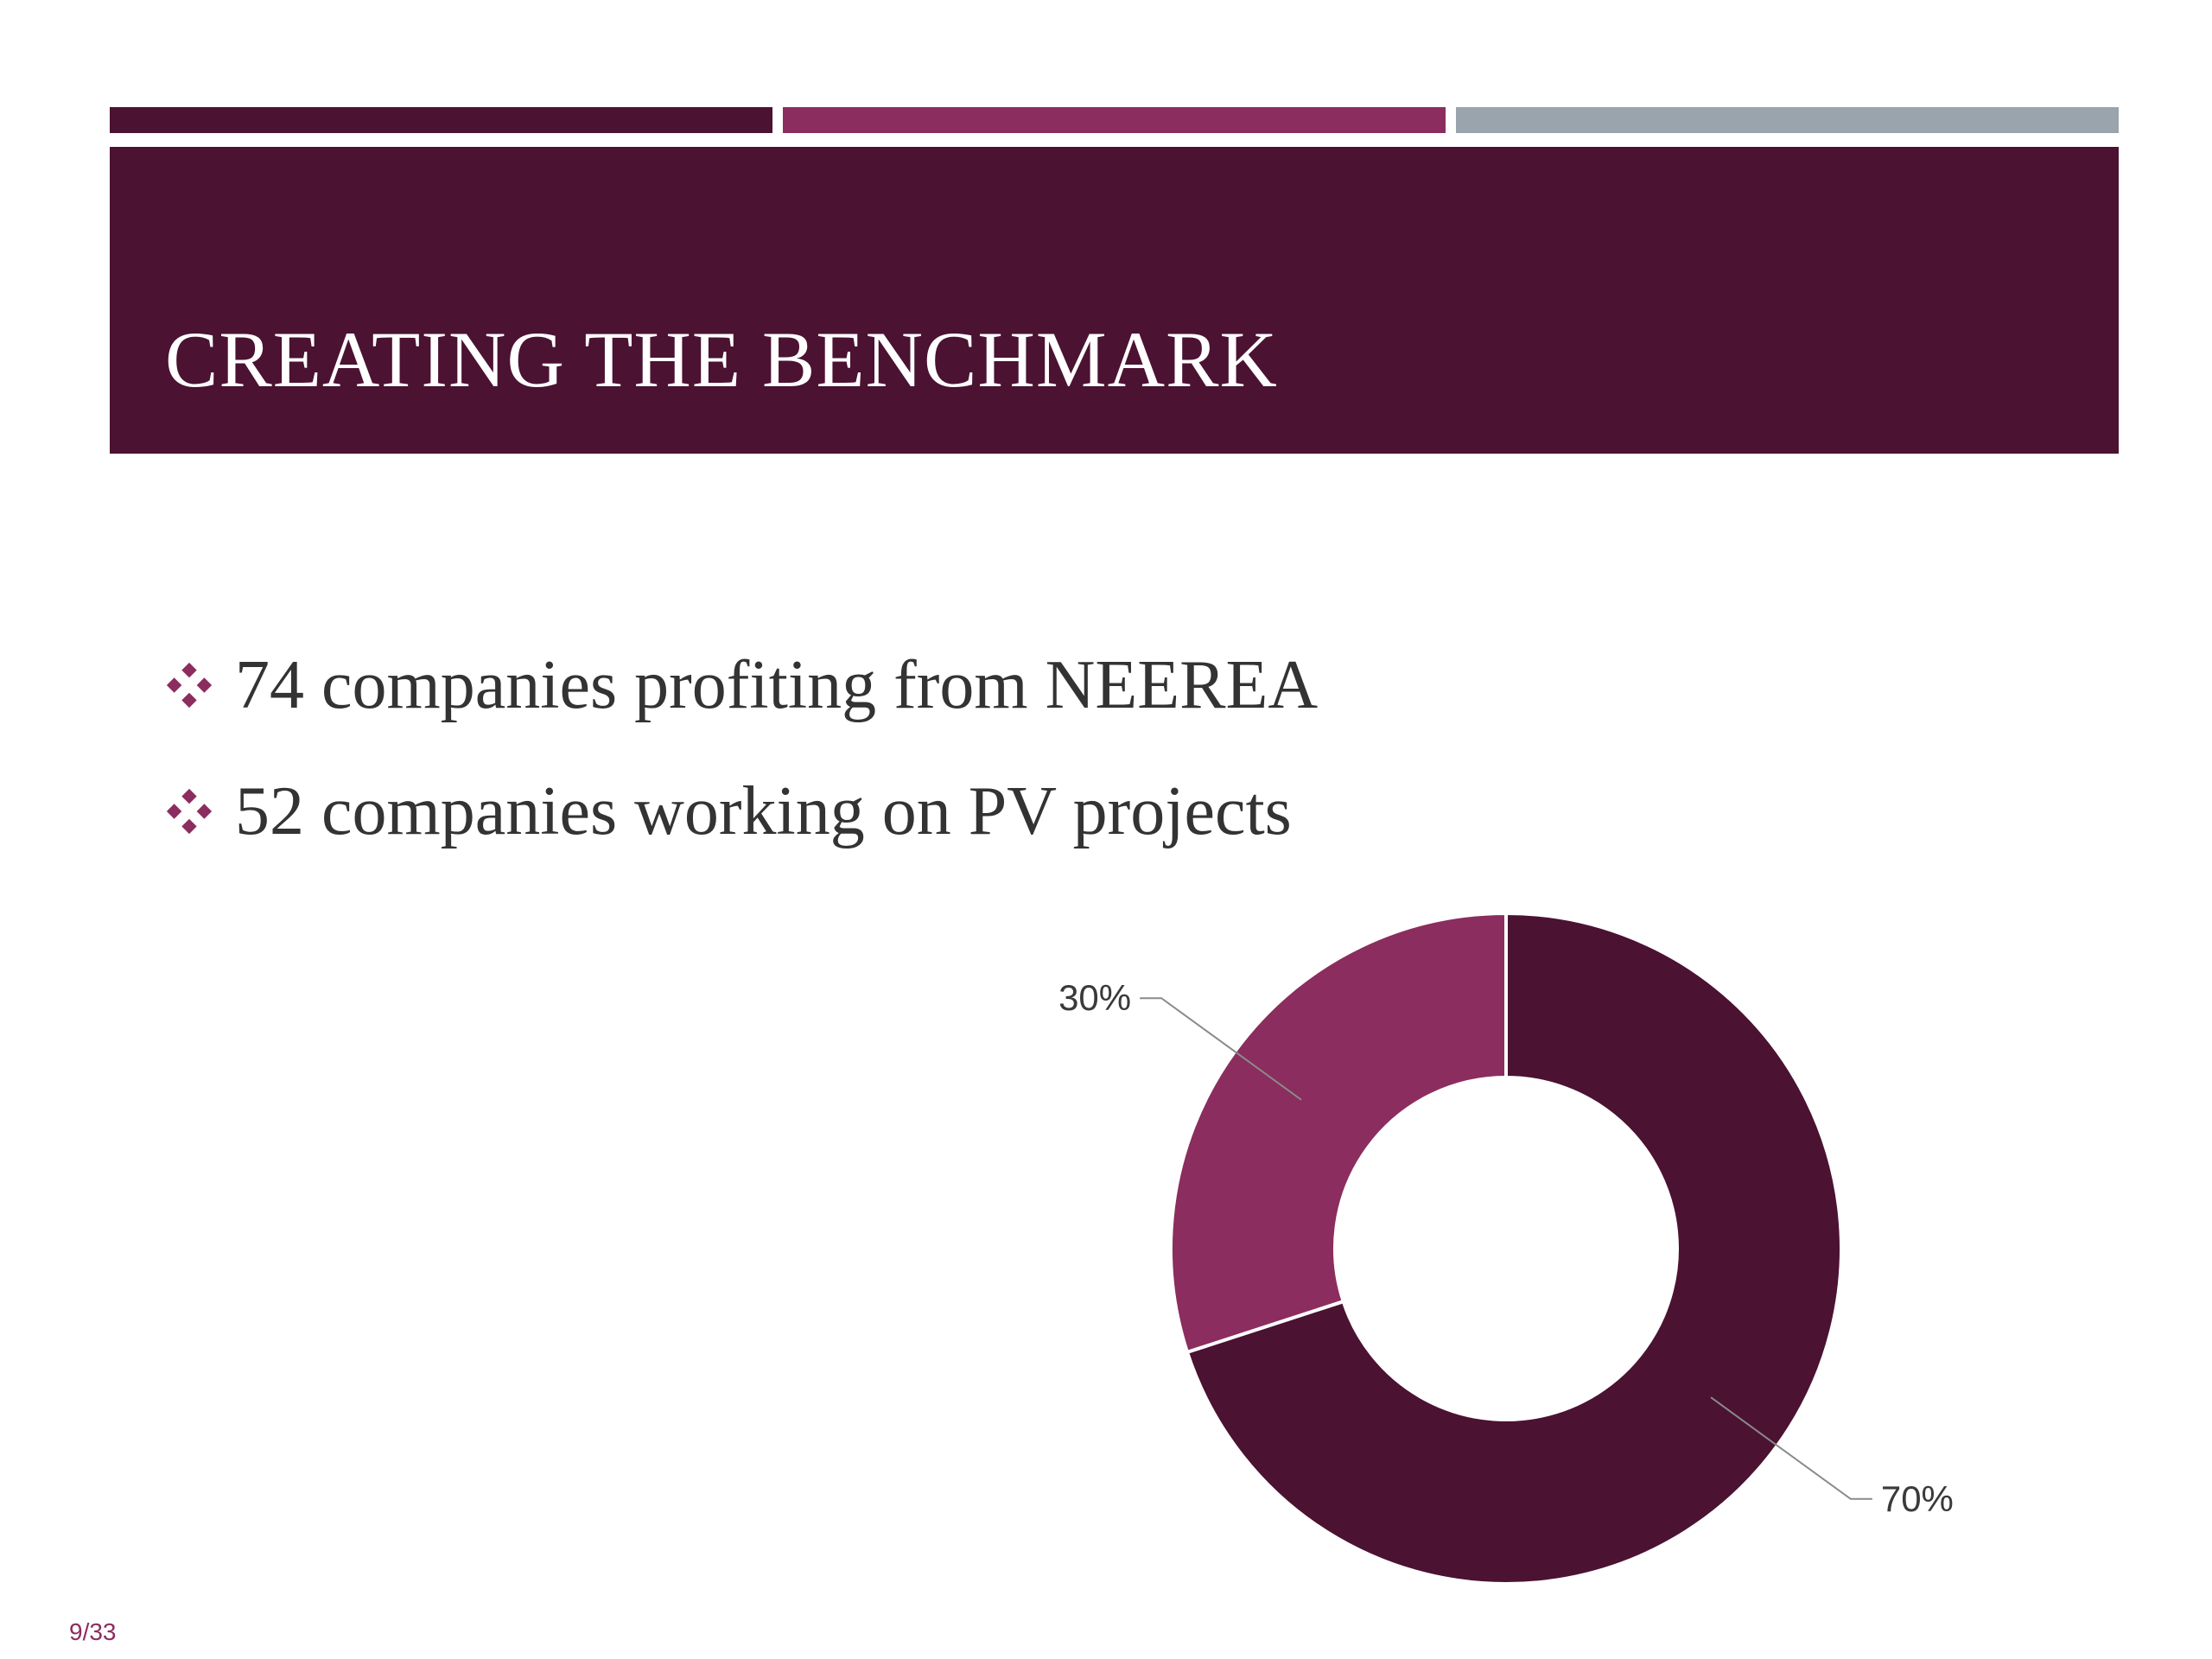  Describe the element at coordinates (1787, 120) in the screenshot. I see `accent-bar-gray` at that location.